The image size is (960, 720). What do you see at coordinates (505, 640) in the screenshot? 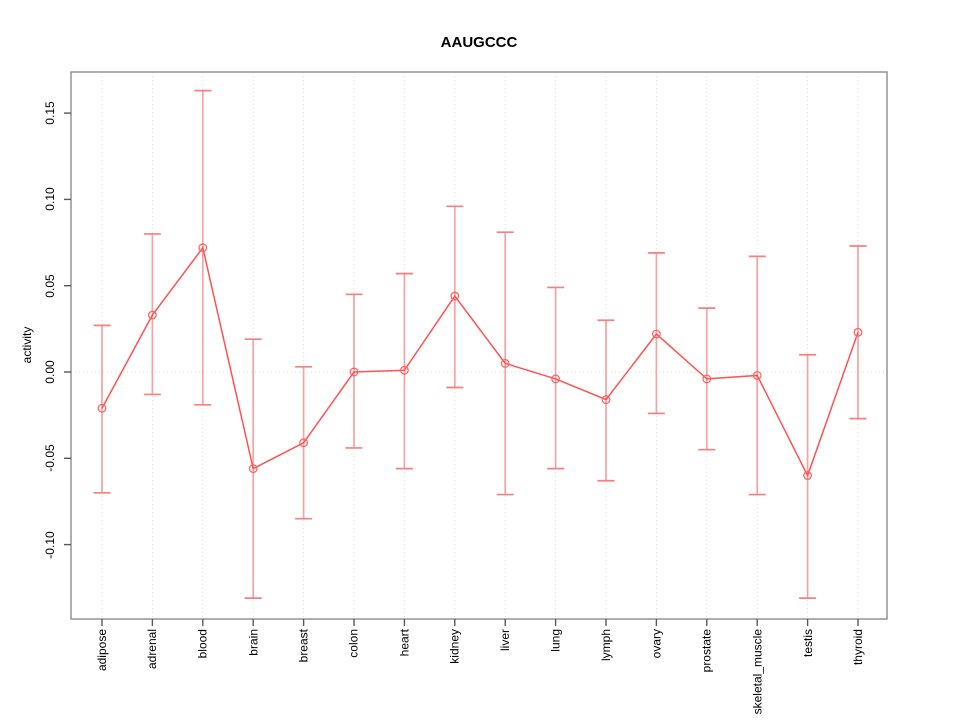
I see `x-tick-label-liver: liver` at bounding box center [505, 640].